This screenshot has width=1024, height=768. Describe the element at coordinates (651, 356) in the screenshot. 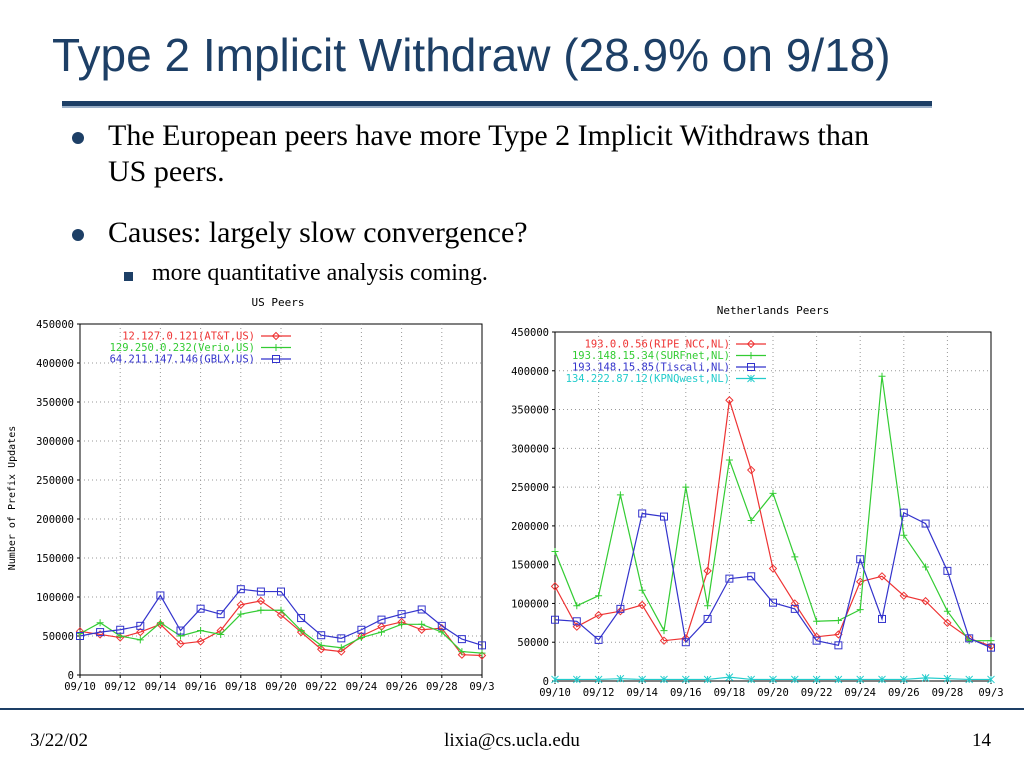

I see `legend-entry: 193.148.15.34(SURFnet,NL)` at that location.